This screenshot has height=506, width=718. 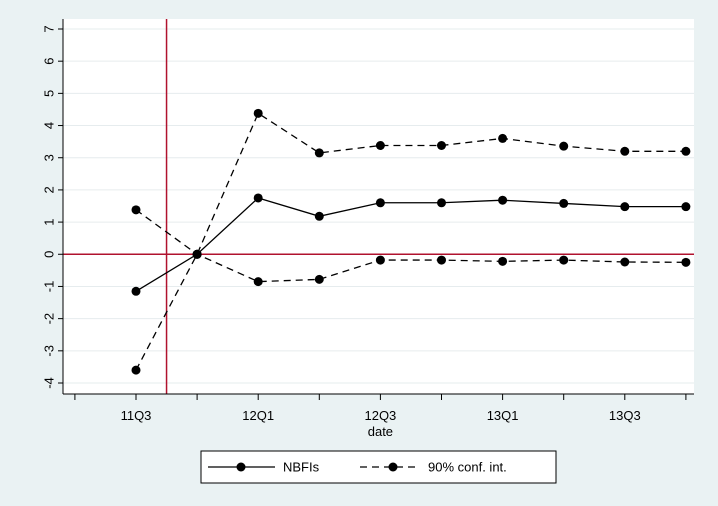 What do you see at coordinates (49, 157) in the screenshot?
I see `y-tick-label: 3` at bounding box center [49, 157].